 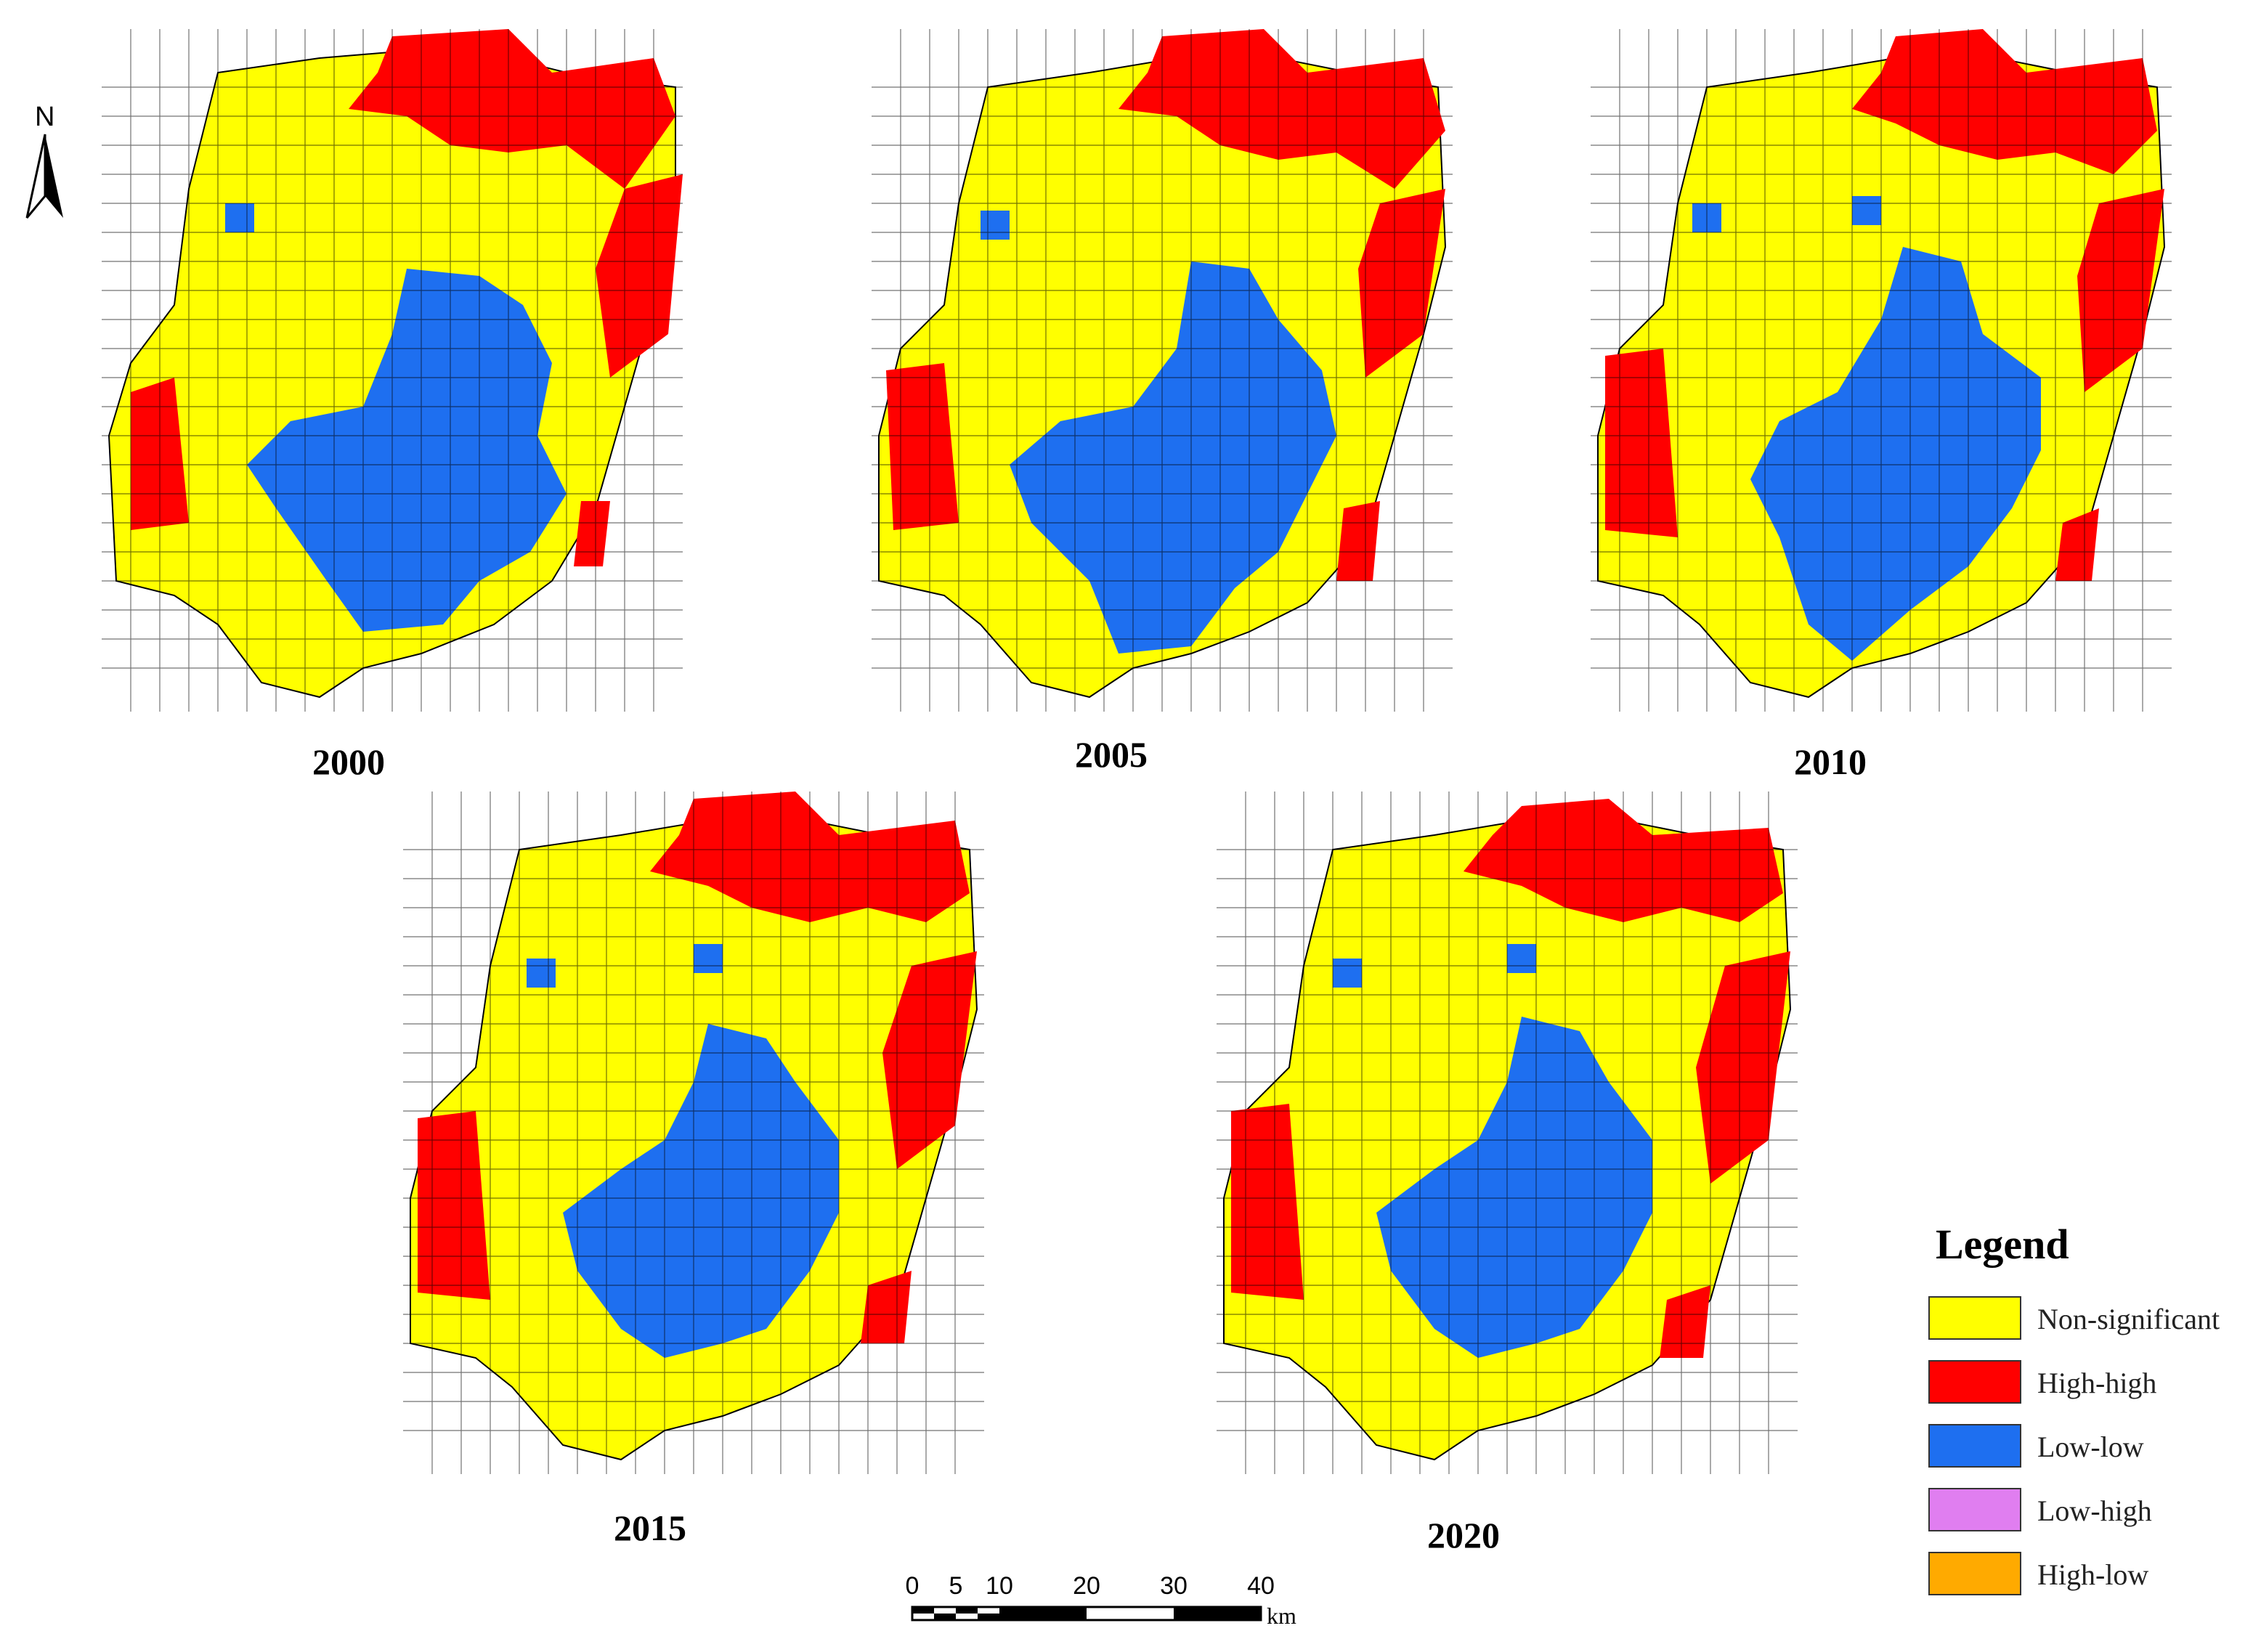 What do you see at coordinates (2002, 1244) in the screenshot?
I see `legend-title: Legend` at bounding box center [2002, 1244].